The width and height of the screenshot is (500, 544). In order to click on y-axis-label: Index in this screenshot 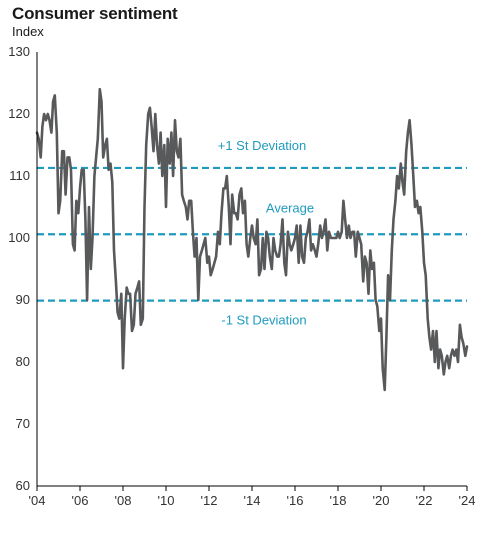, I will do `click(28, 31)`.